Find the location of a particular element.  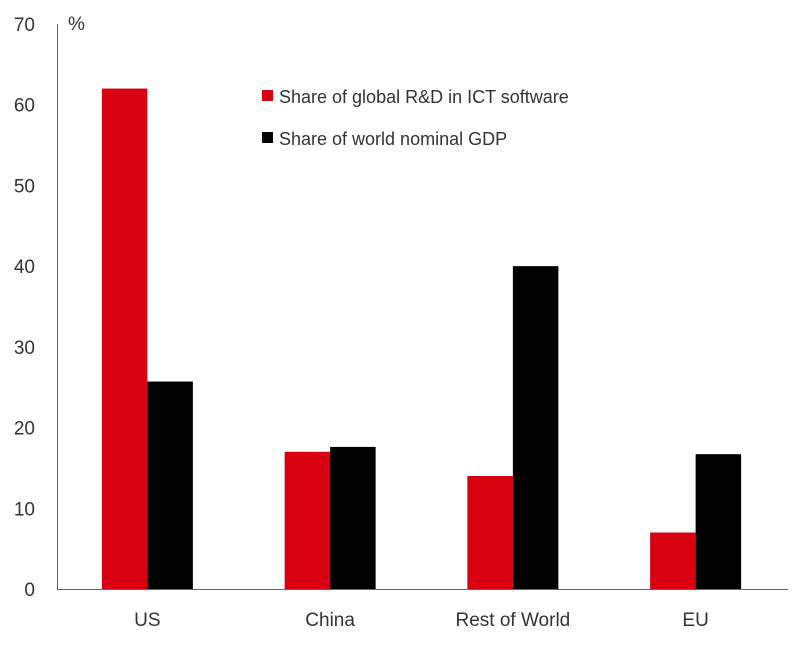

y-tick-label: 30 is located at coordinates (24, 348).